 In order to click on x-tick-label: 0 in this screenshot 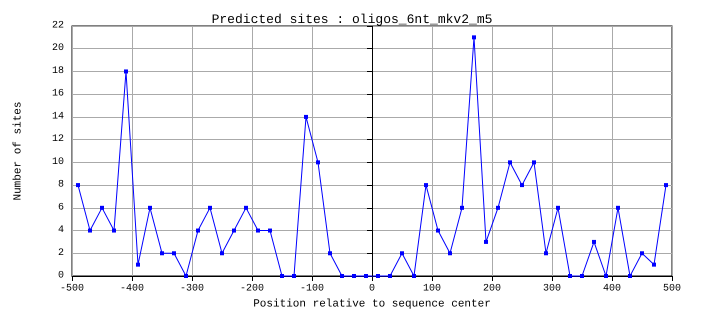, I will do `click(372, 289)`.